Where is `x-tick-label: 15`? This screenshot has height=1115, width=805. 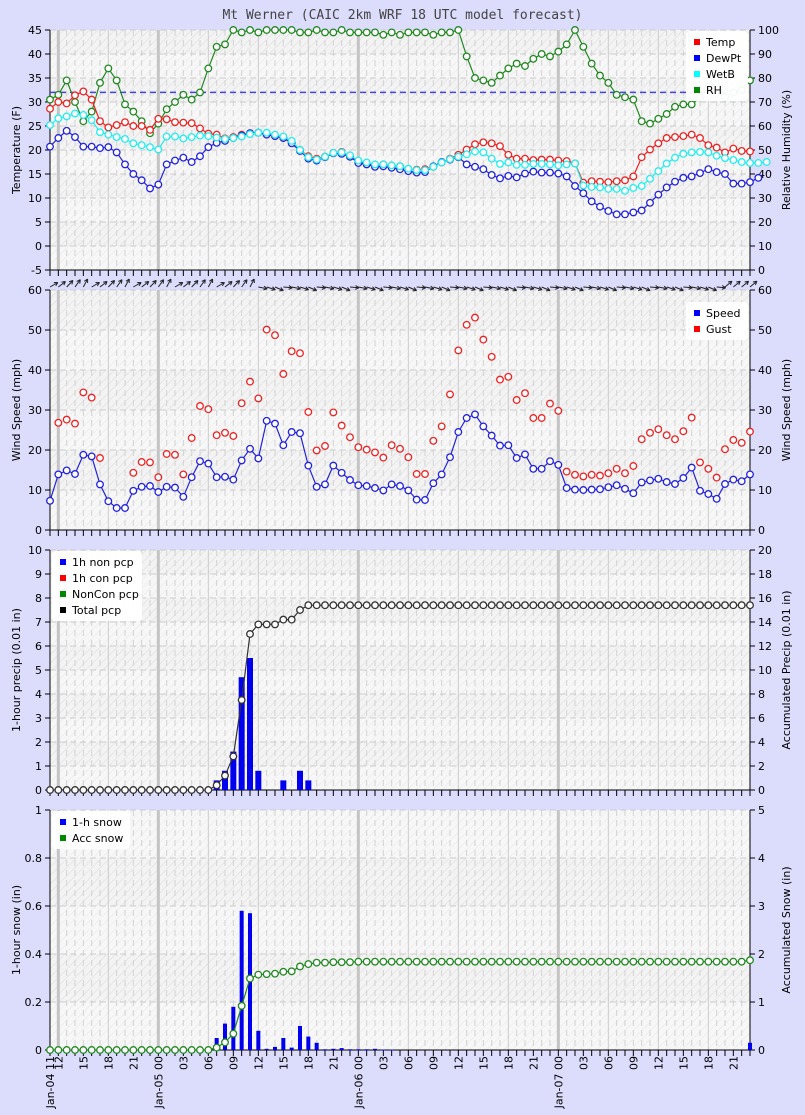 x-tick-label: 15 is located at coordinates (683, 1063).